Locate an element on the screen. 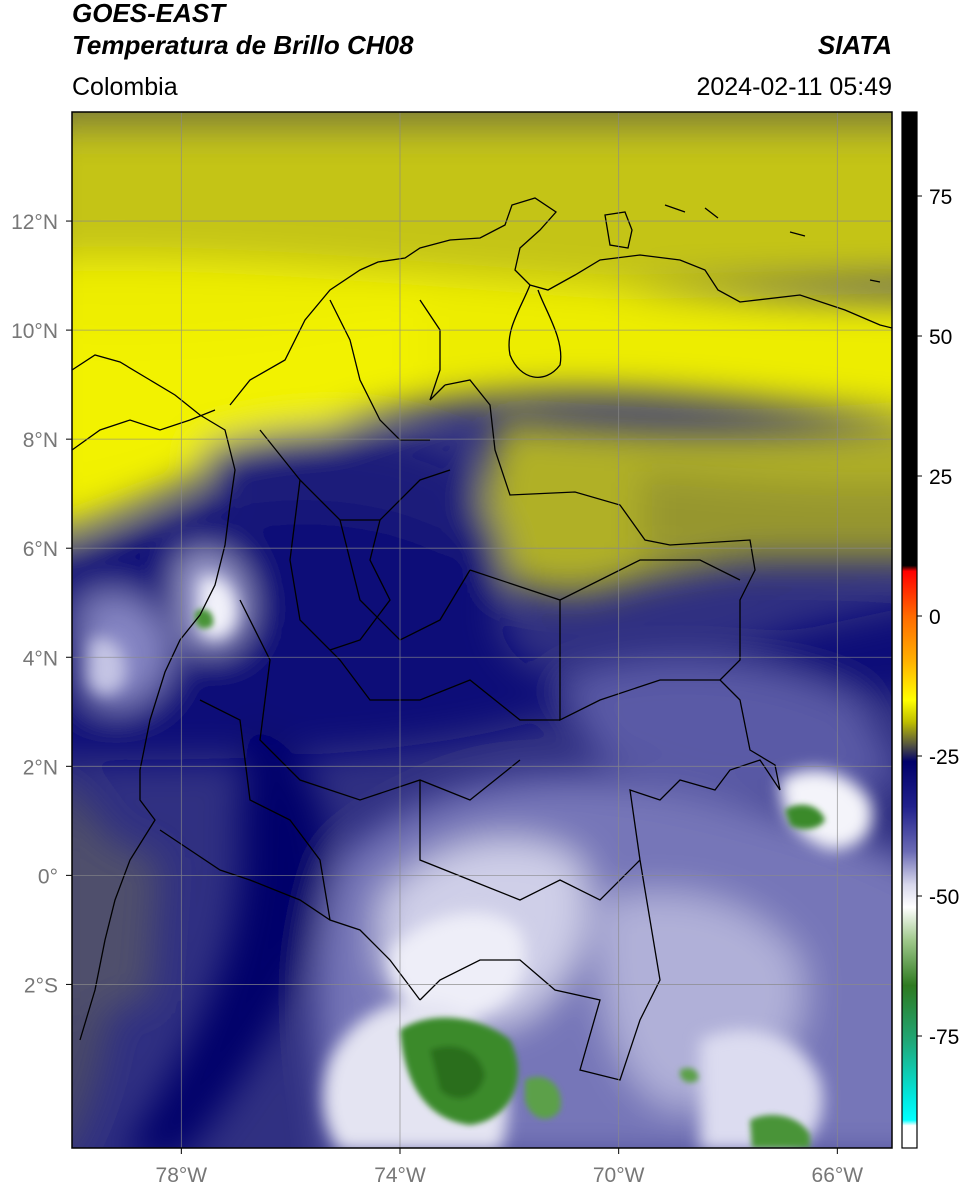 Image resolution: width=966 pixels, height=1190 pixels. organization-label: SIATA is located at coordinates (854, 45).